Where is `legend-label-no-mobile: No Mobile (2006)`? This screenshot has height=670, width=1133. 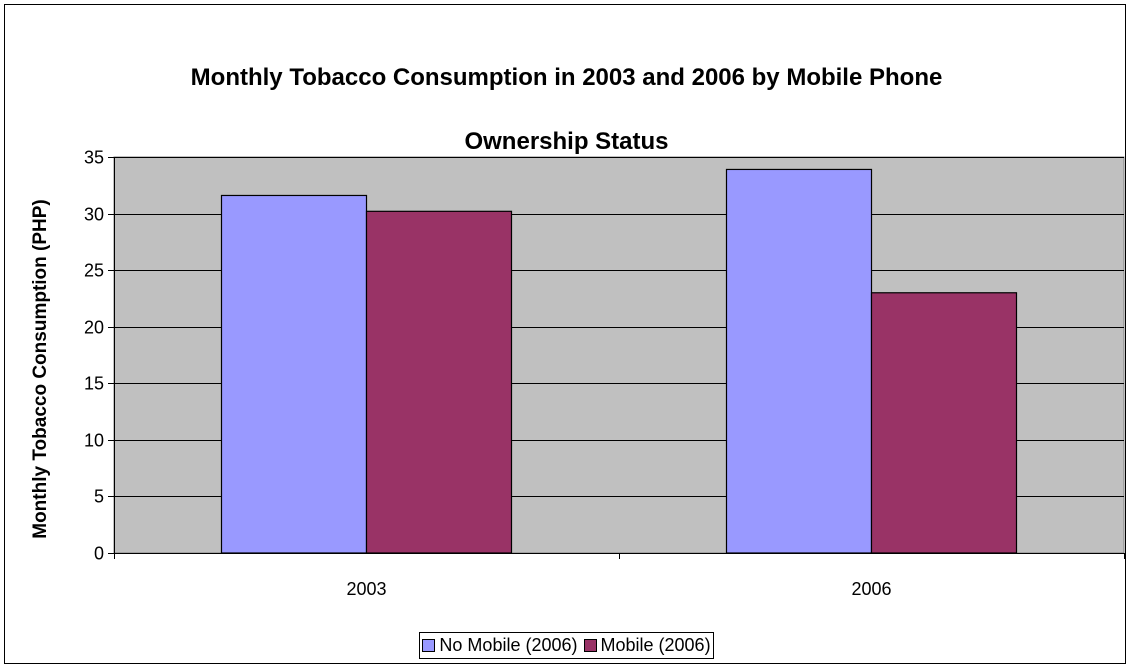 legend-label-no-mobile: No Mobile (2006) is located at coordinates (508, 645).